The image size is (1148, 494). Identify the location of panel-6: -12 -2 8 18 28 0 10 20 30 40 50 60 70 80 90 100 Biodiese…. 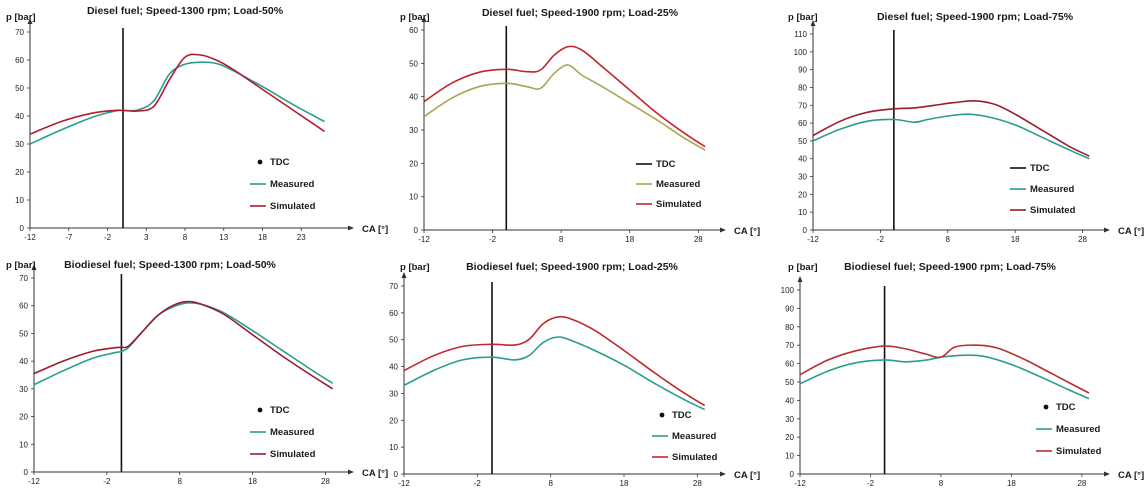
(963, 374).